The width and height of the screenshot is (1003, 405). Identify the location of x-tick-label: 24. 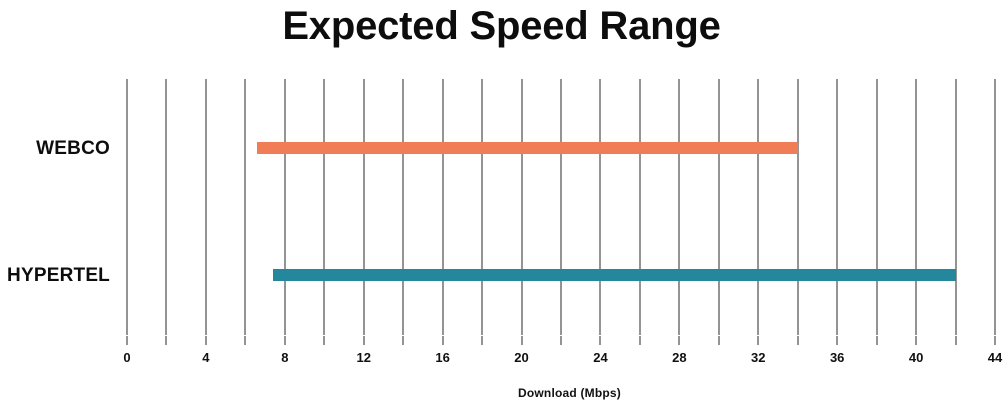
(600, 357).